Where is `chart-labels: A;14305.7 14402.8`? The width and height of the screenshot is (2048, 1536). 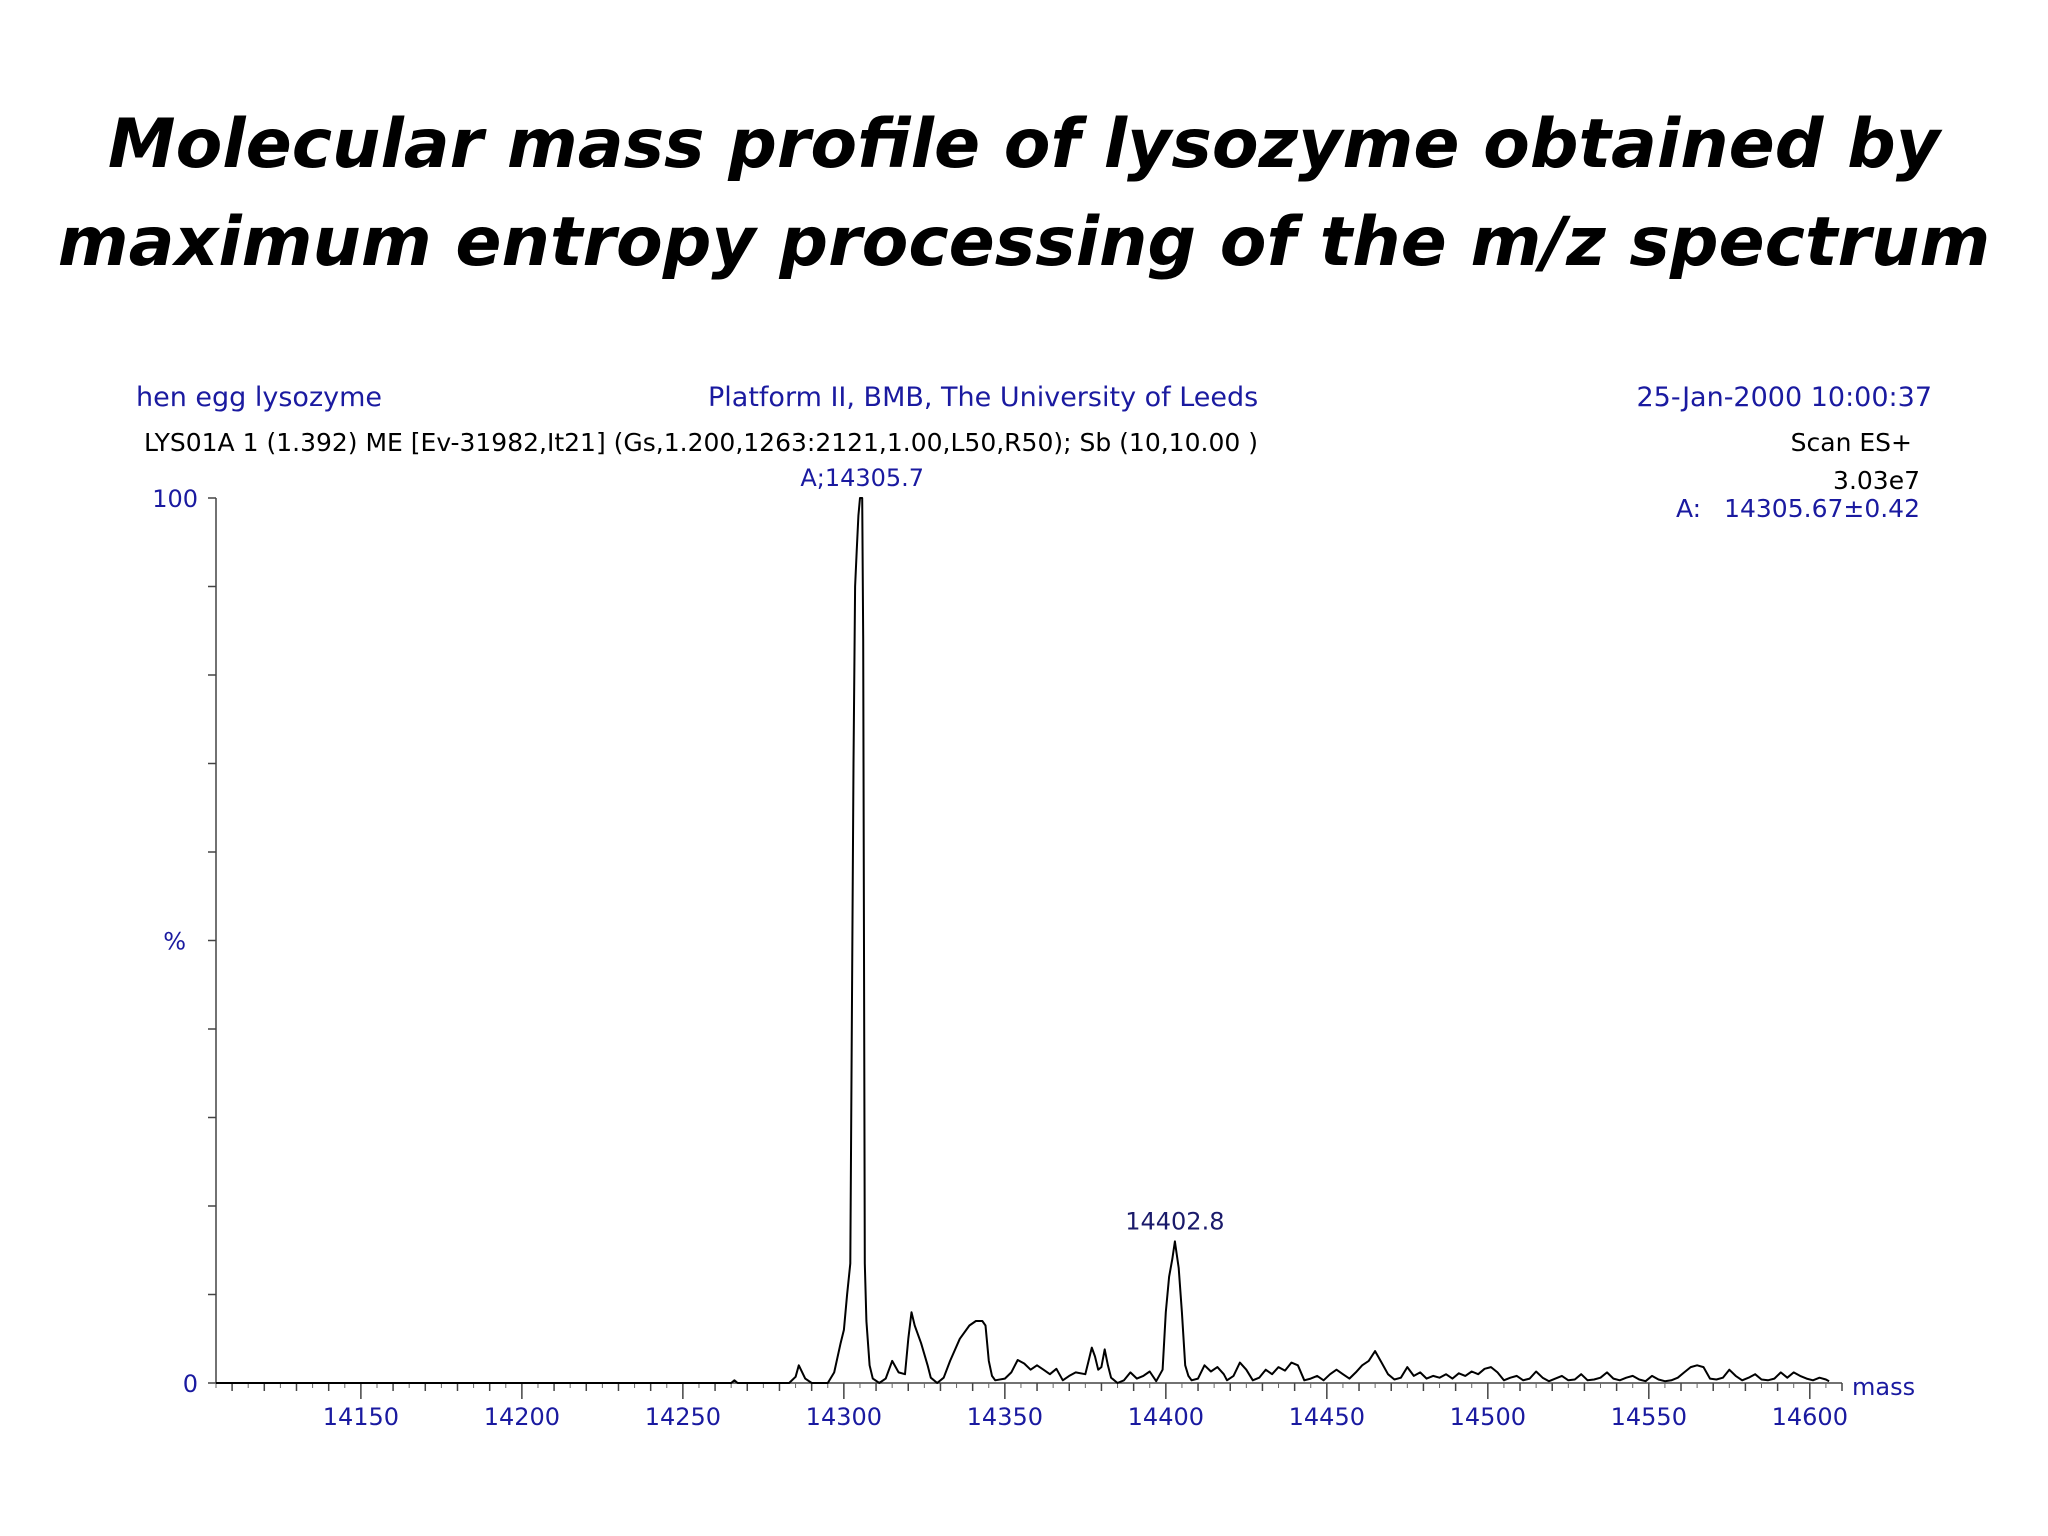 chart-labels: A;14305.7 14402.8 is located at coordinates (1012, 849).